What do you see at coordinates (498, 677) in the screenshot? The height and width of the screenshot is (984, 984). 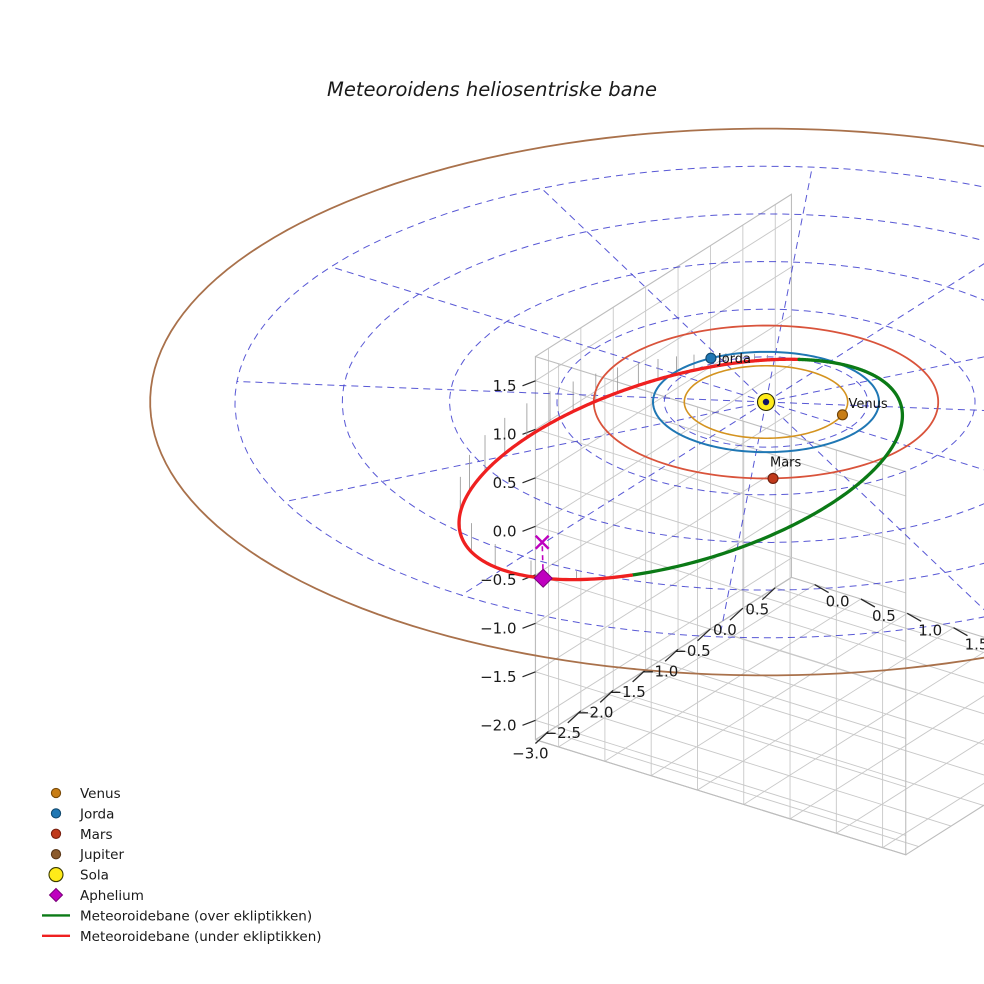 I see `z-tick-label: −1.5` at bounding box center [498, 677].